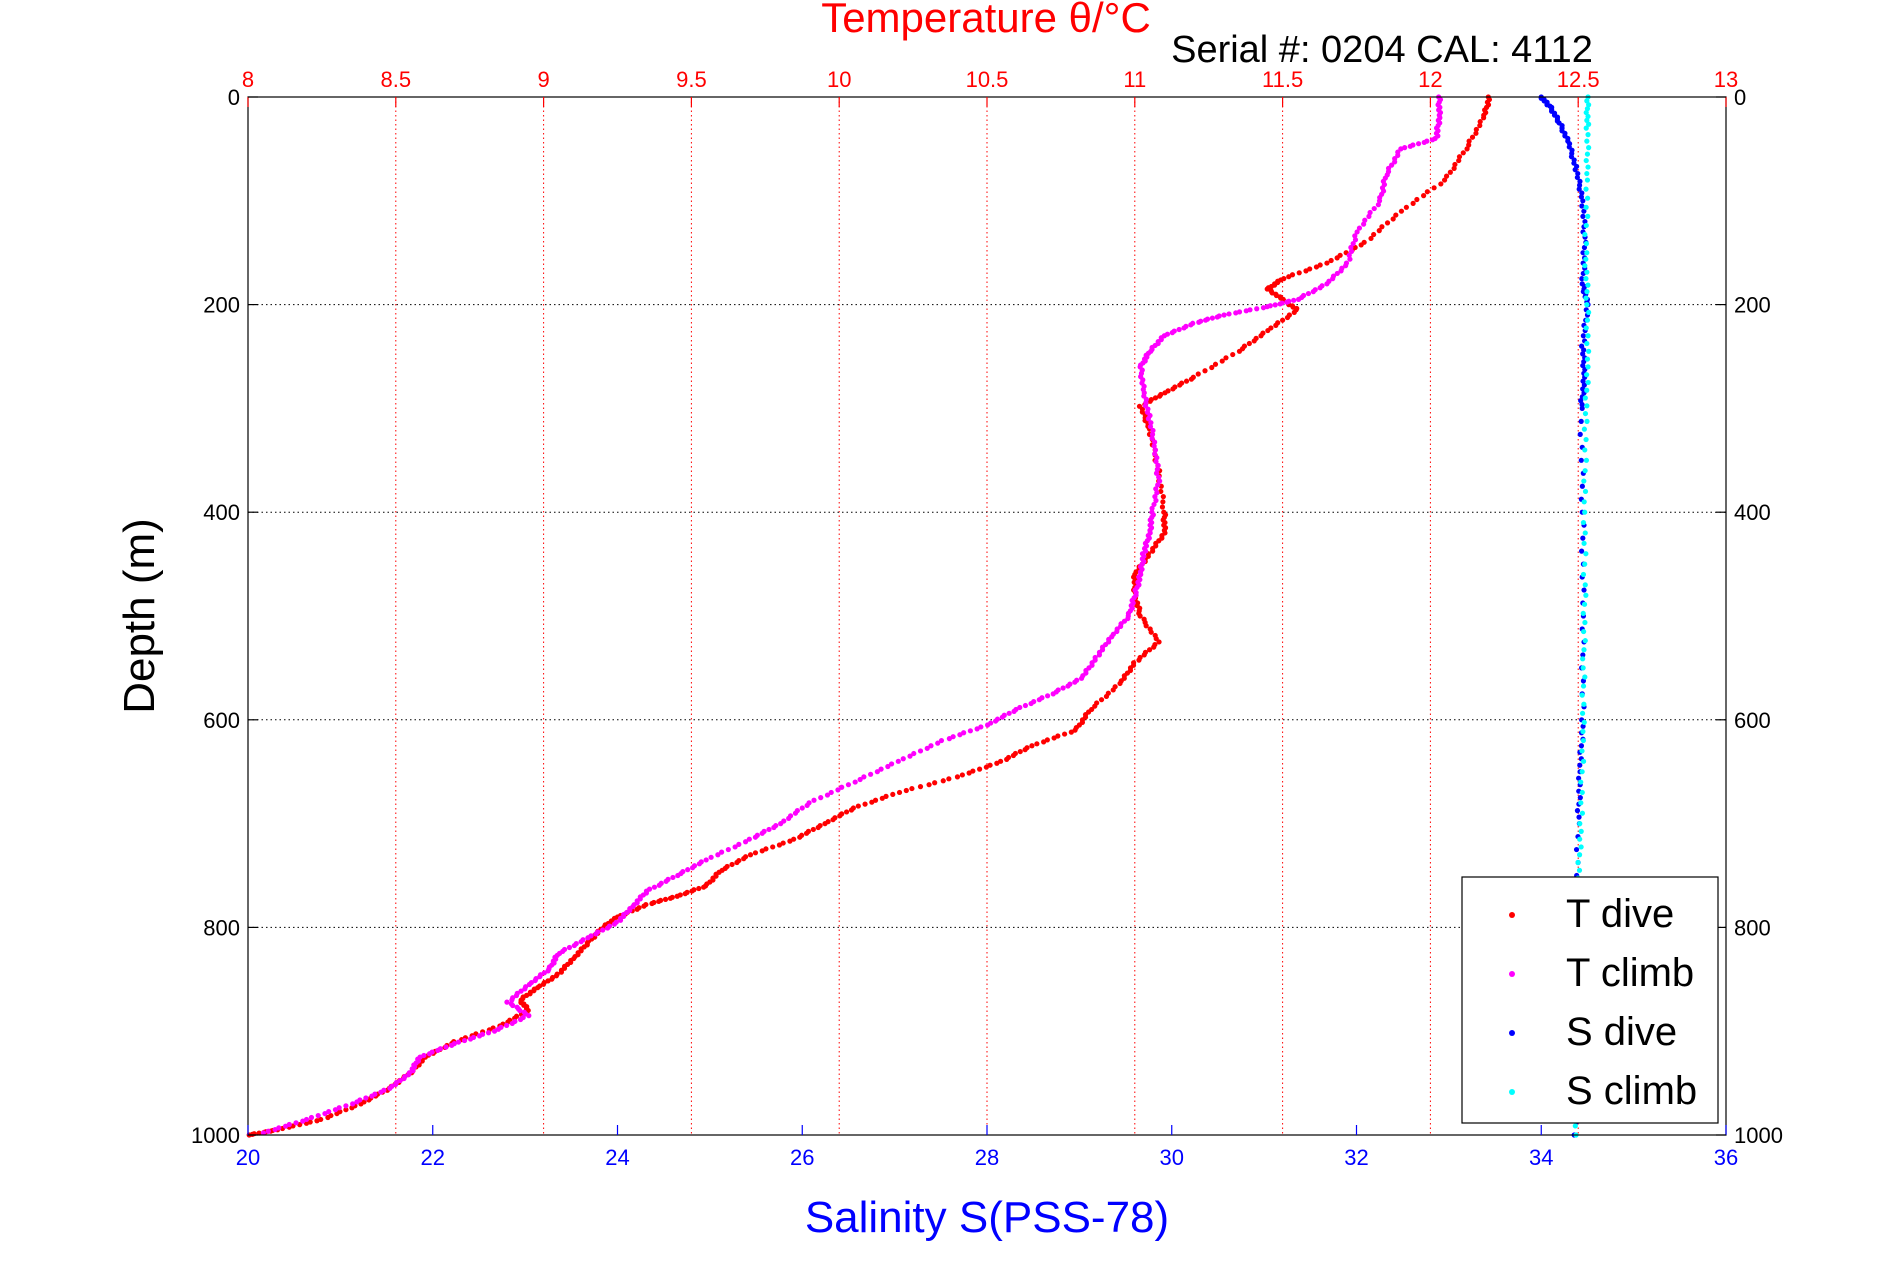 The image size is (1891, 1262). Describe the element at coordinates (1590, 1000) in the screenshot. I see `legend-box` at that location.